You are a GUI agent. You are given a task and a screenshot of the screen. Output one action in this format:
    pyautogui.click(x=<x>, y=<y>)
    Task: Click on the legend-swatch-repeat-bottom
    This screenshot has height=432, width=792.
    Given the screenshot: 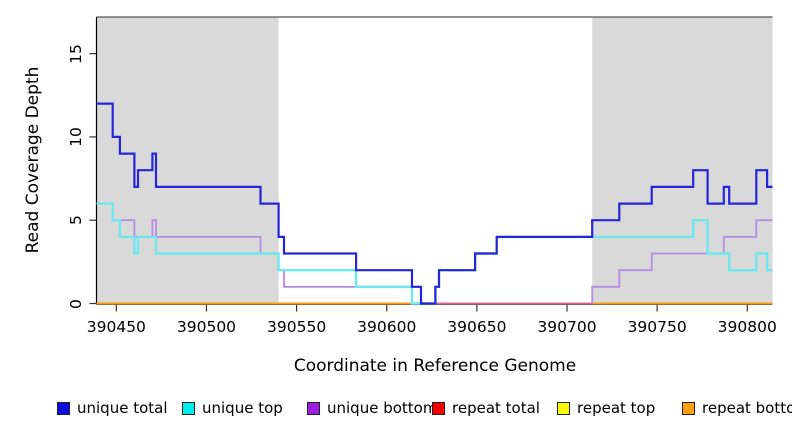 What is the action you would take?
    pyautogui.click(x=688, y=408)
    